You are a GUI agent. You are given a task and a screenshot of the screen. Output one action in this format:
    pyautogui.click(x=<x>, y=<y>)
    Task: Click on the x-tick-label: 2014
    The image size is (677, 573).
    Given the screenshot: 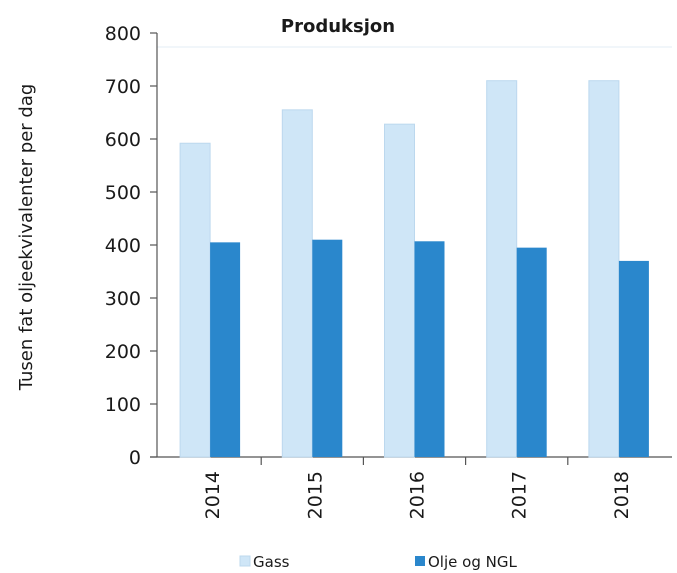 What is the action you would take?
    pyautogui.click(x=213, y=495)
    